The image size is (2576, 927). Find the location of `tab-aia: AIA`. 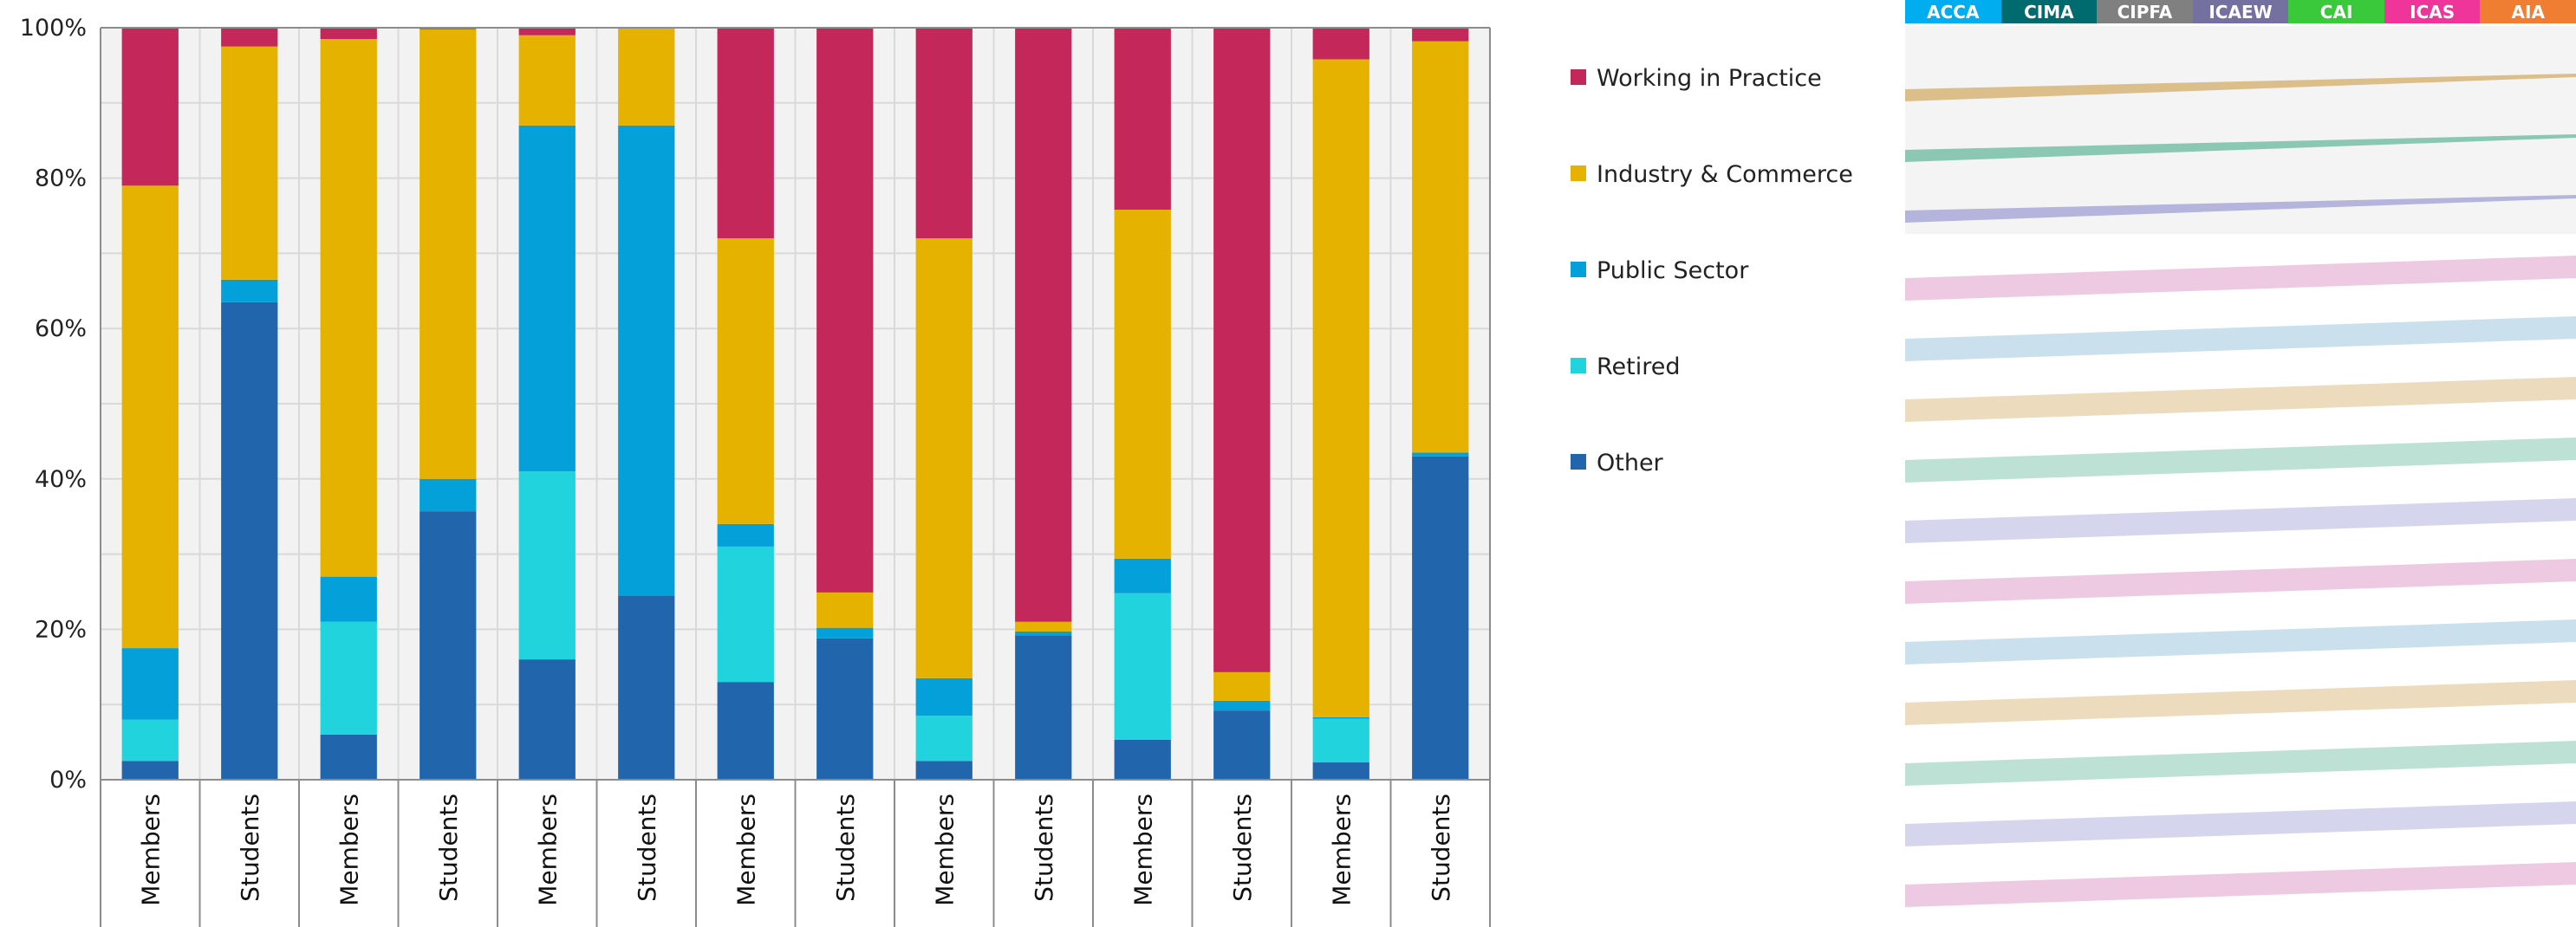

tab-aia: AIA is located at coordinates (2528, 11).